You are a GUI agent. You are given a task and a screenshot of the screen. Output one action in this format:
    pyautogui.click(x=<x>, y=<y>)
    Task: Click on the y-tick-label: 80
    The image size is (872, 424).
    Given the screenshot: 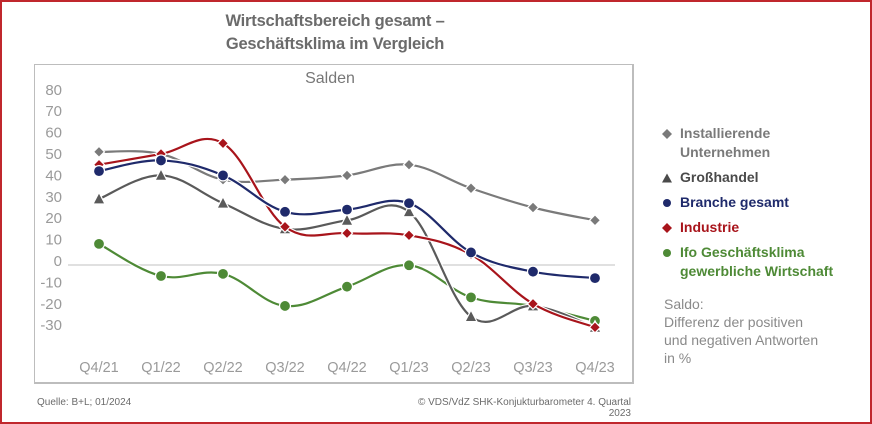 What is the action you would take?
    pyautogui.click(x=53, y=90)
    